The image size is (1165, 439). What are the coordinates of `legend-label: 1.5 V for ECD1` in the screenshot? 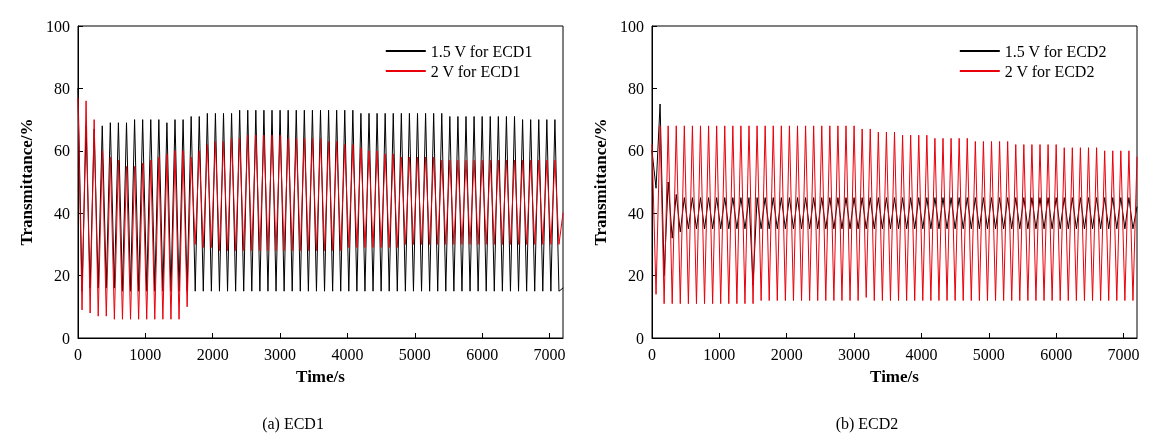 It's located at (481, 51).